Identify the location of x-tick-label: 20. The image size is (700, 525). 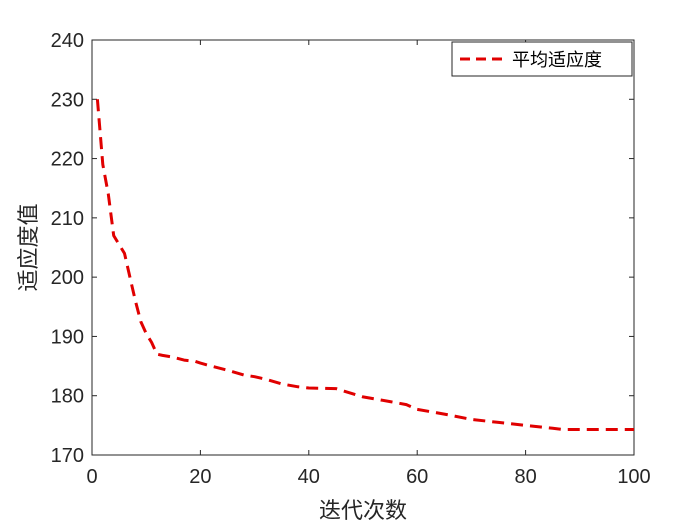
(200, 477).